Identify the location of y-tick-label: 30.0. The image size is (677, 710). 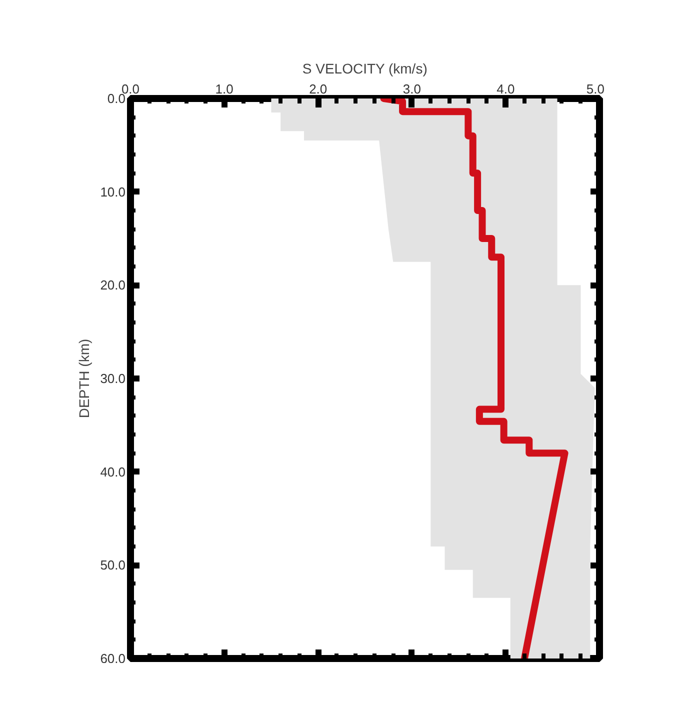
(113, 378).